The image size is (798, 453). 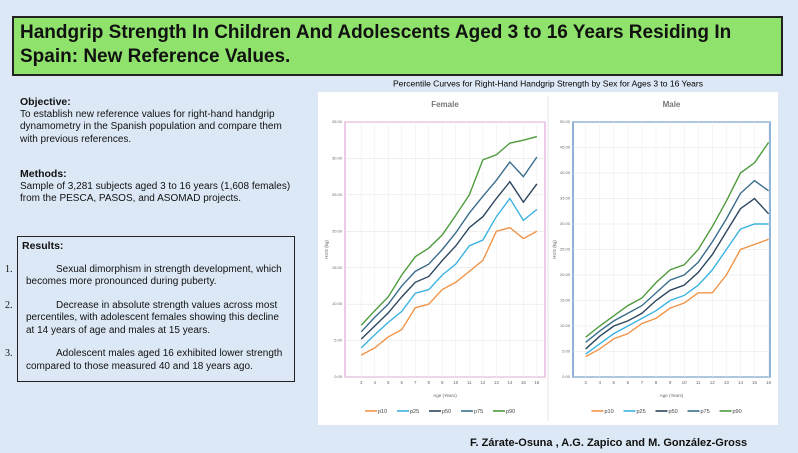 I want to click on plot-area, so click(x=445, y=249).